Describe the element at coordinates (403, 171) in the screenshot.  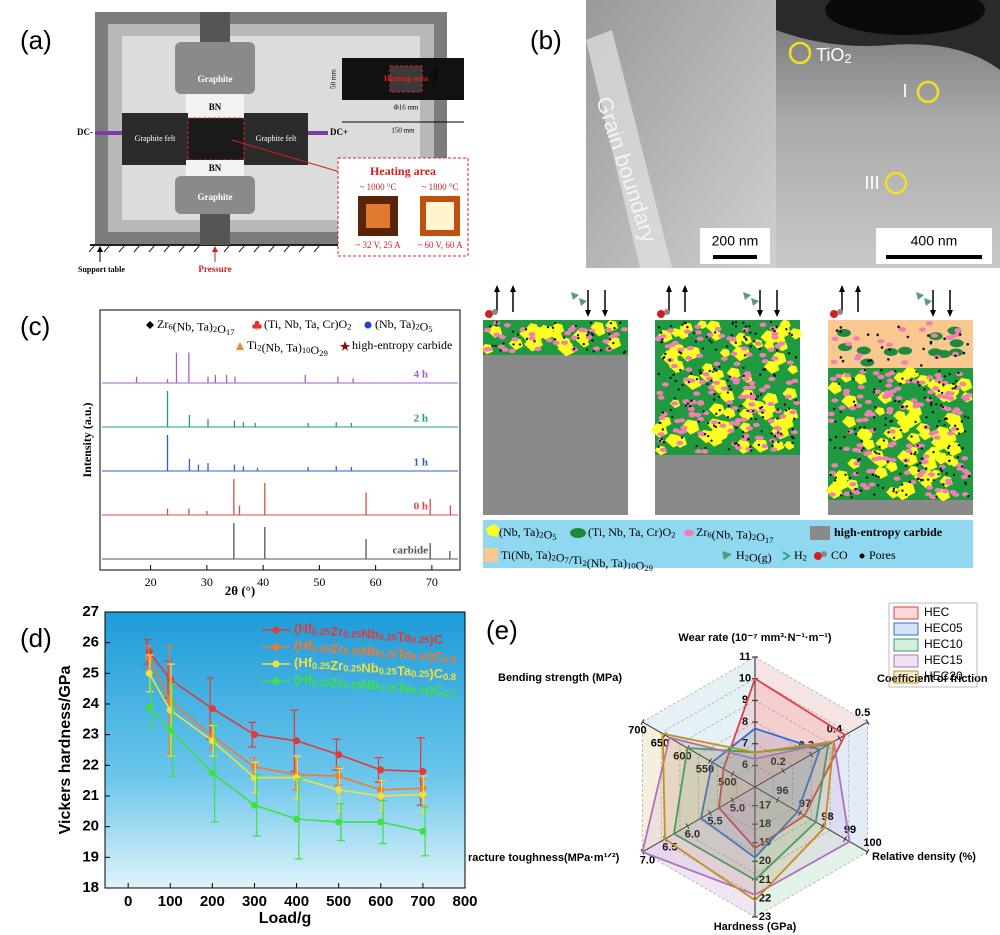
I see `heating-title: Heating area` at that location.